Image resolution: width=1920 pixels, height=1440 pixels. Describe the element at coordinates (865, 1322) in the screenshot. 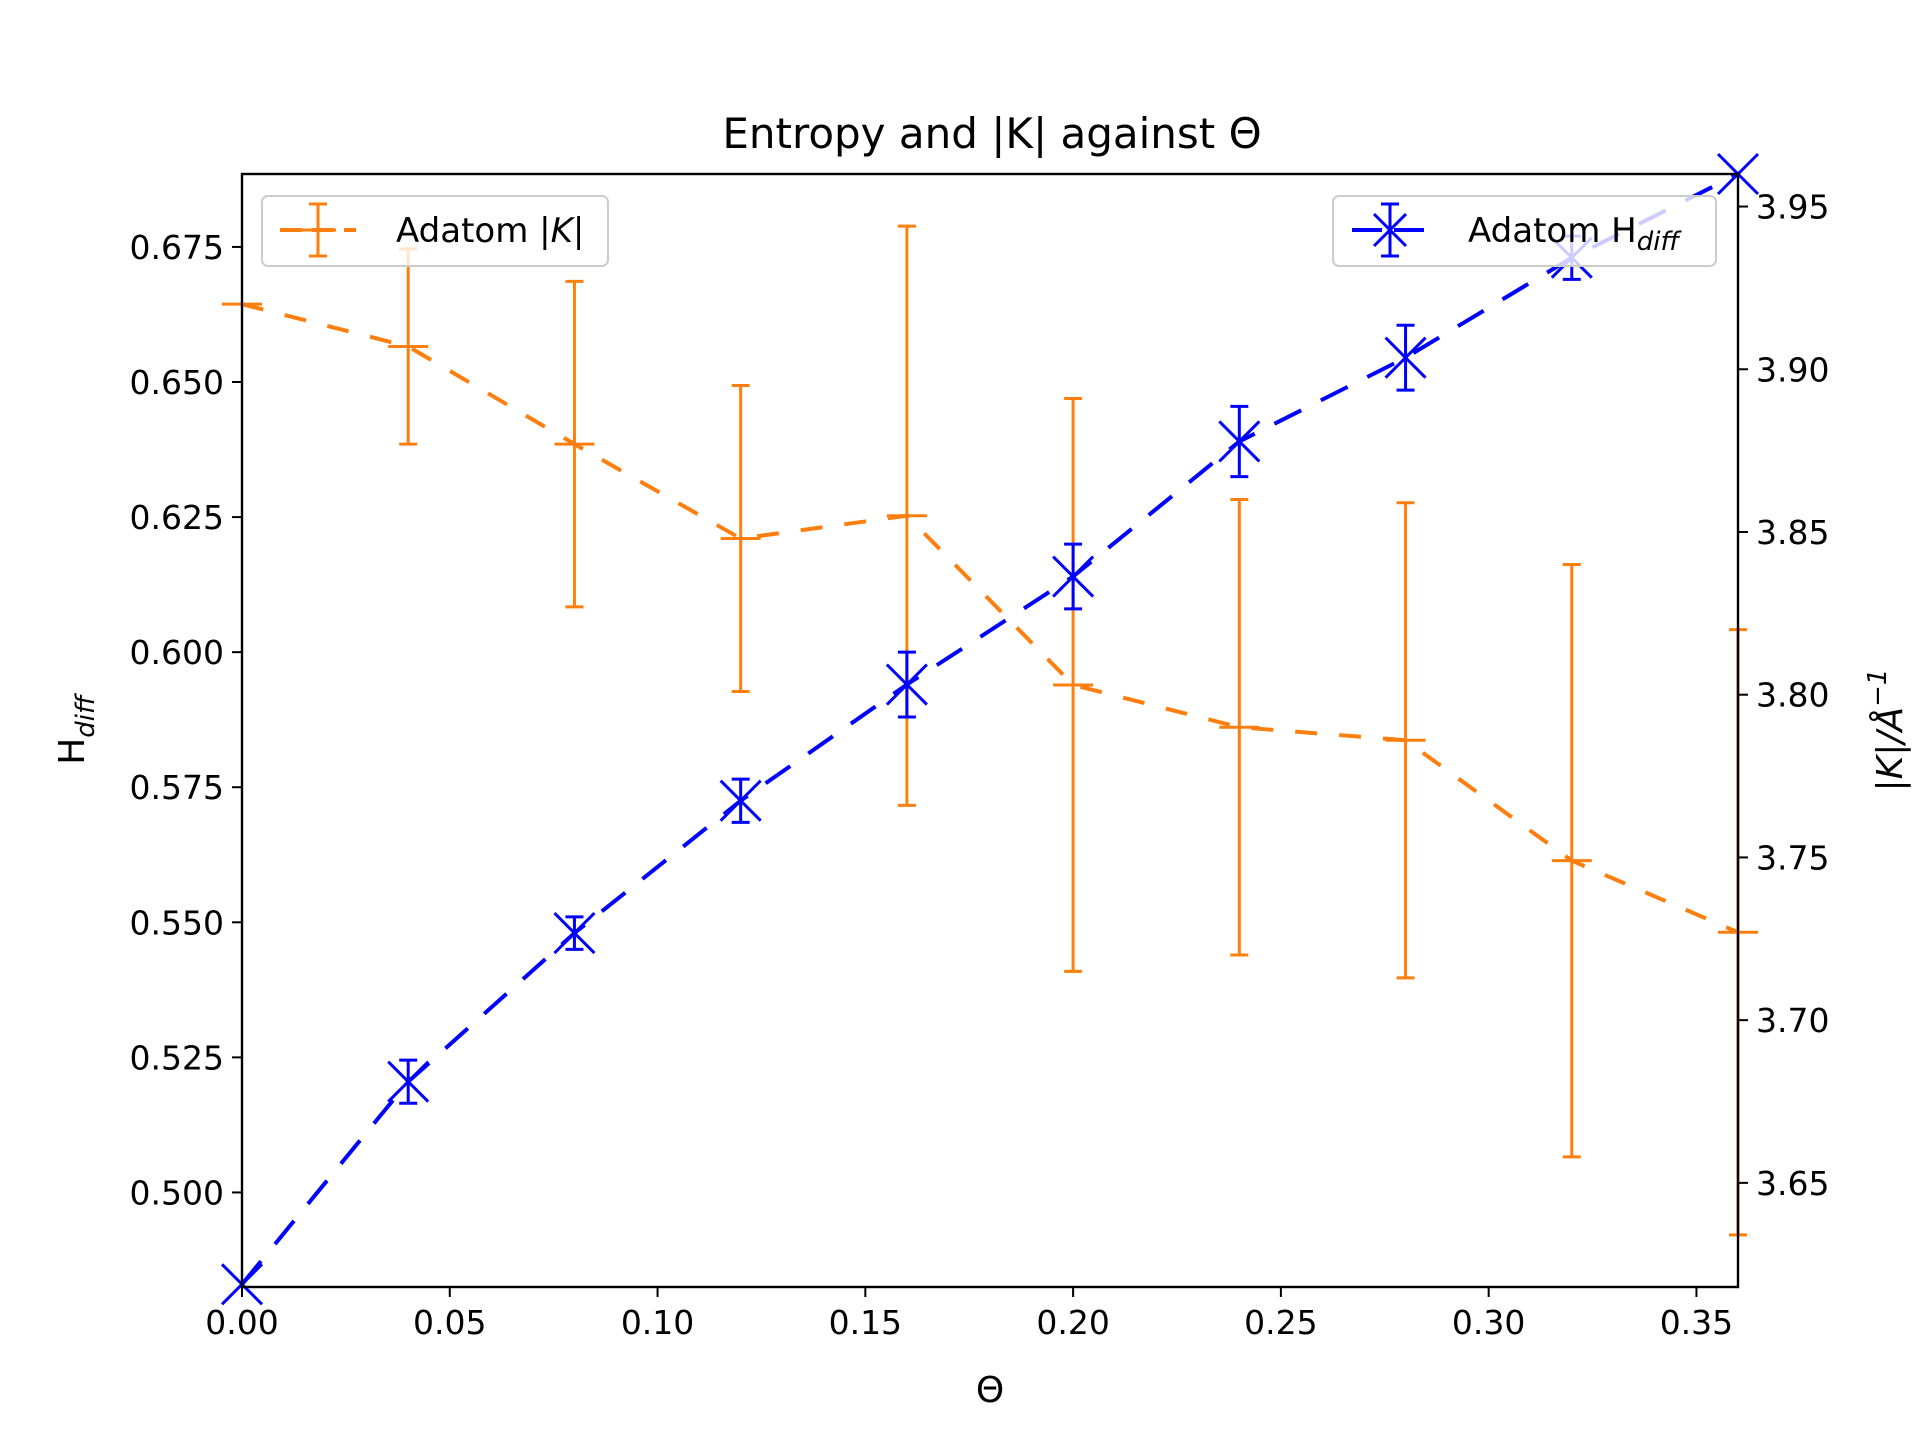

I see `x-tick-label: 0.15` at that location.